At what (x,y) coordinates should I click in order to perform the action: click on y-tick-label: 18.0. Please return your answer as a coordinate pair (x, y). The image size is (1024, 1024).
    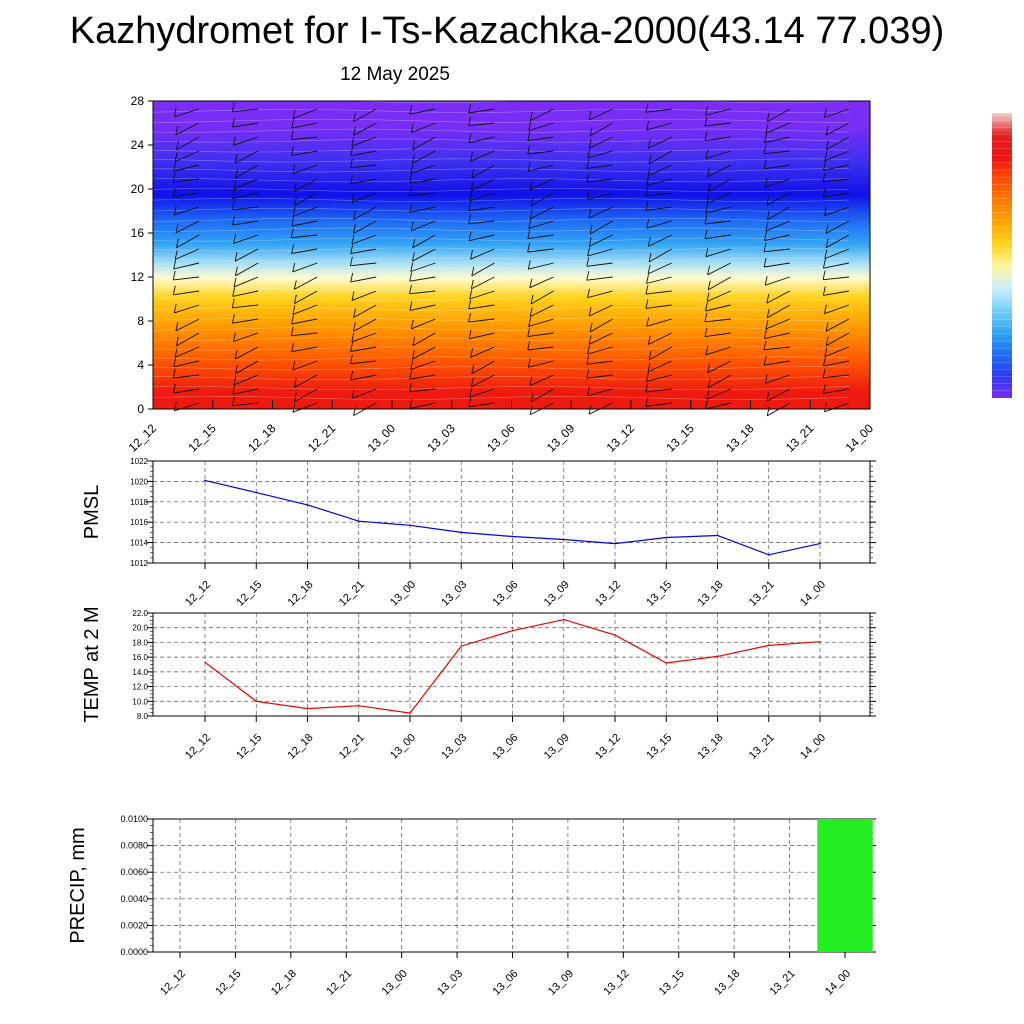
    Looking at the image, I should click on (140, 642).